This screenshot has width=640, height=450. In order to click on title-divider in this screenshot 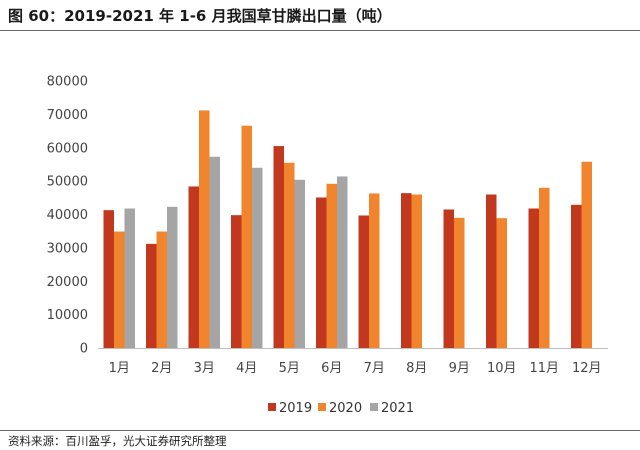, I will do `click(320, 30)`.